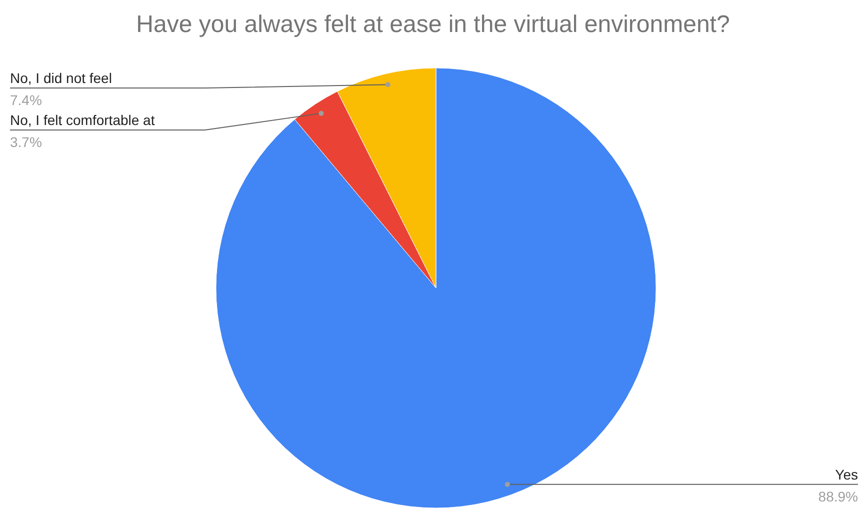 Image resolution: width=866 pixels, height=512 pixels. What do you see at coordinates (26, 100) in the screenshot?
I see `data-label: 7.4%` at bounding box center [26, 100].